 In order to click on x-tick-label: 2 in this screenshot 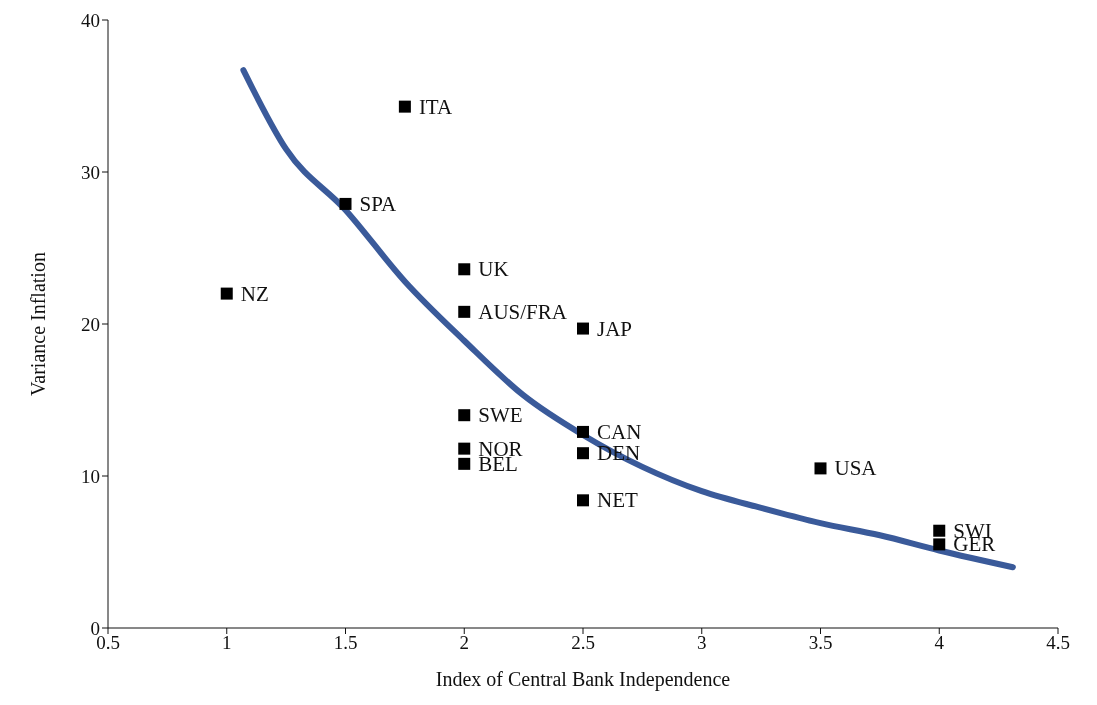, I will do `click(464, 643)`.